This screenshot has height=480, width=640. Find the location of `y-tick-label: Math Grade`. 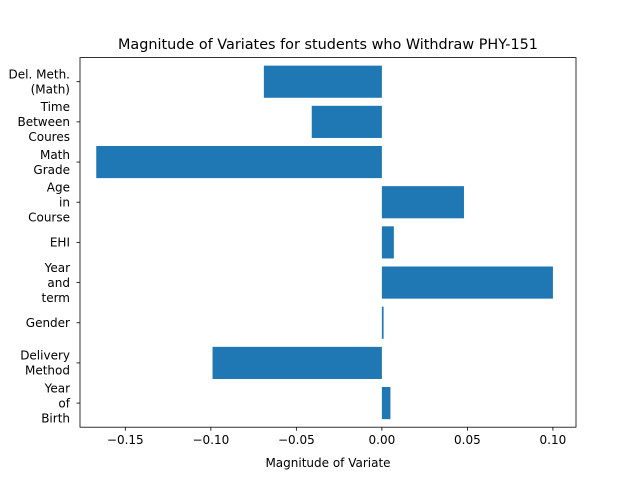

y-tick-label: Math Grade is located at coordinates (51, 162).